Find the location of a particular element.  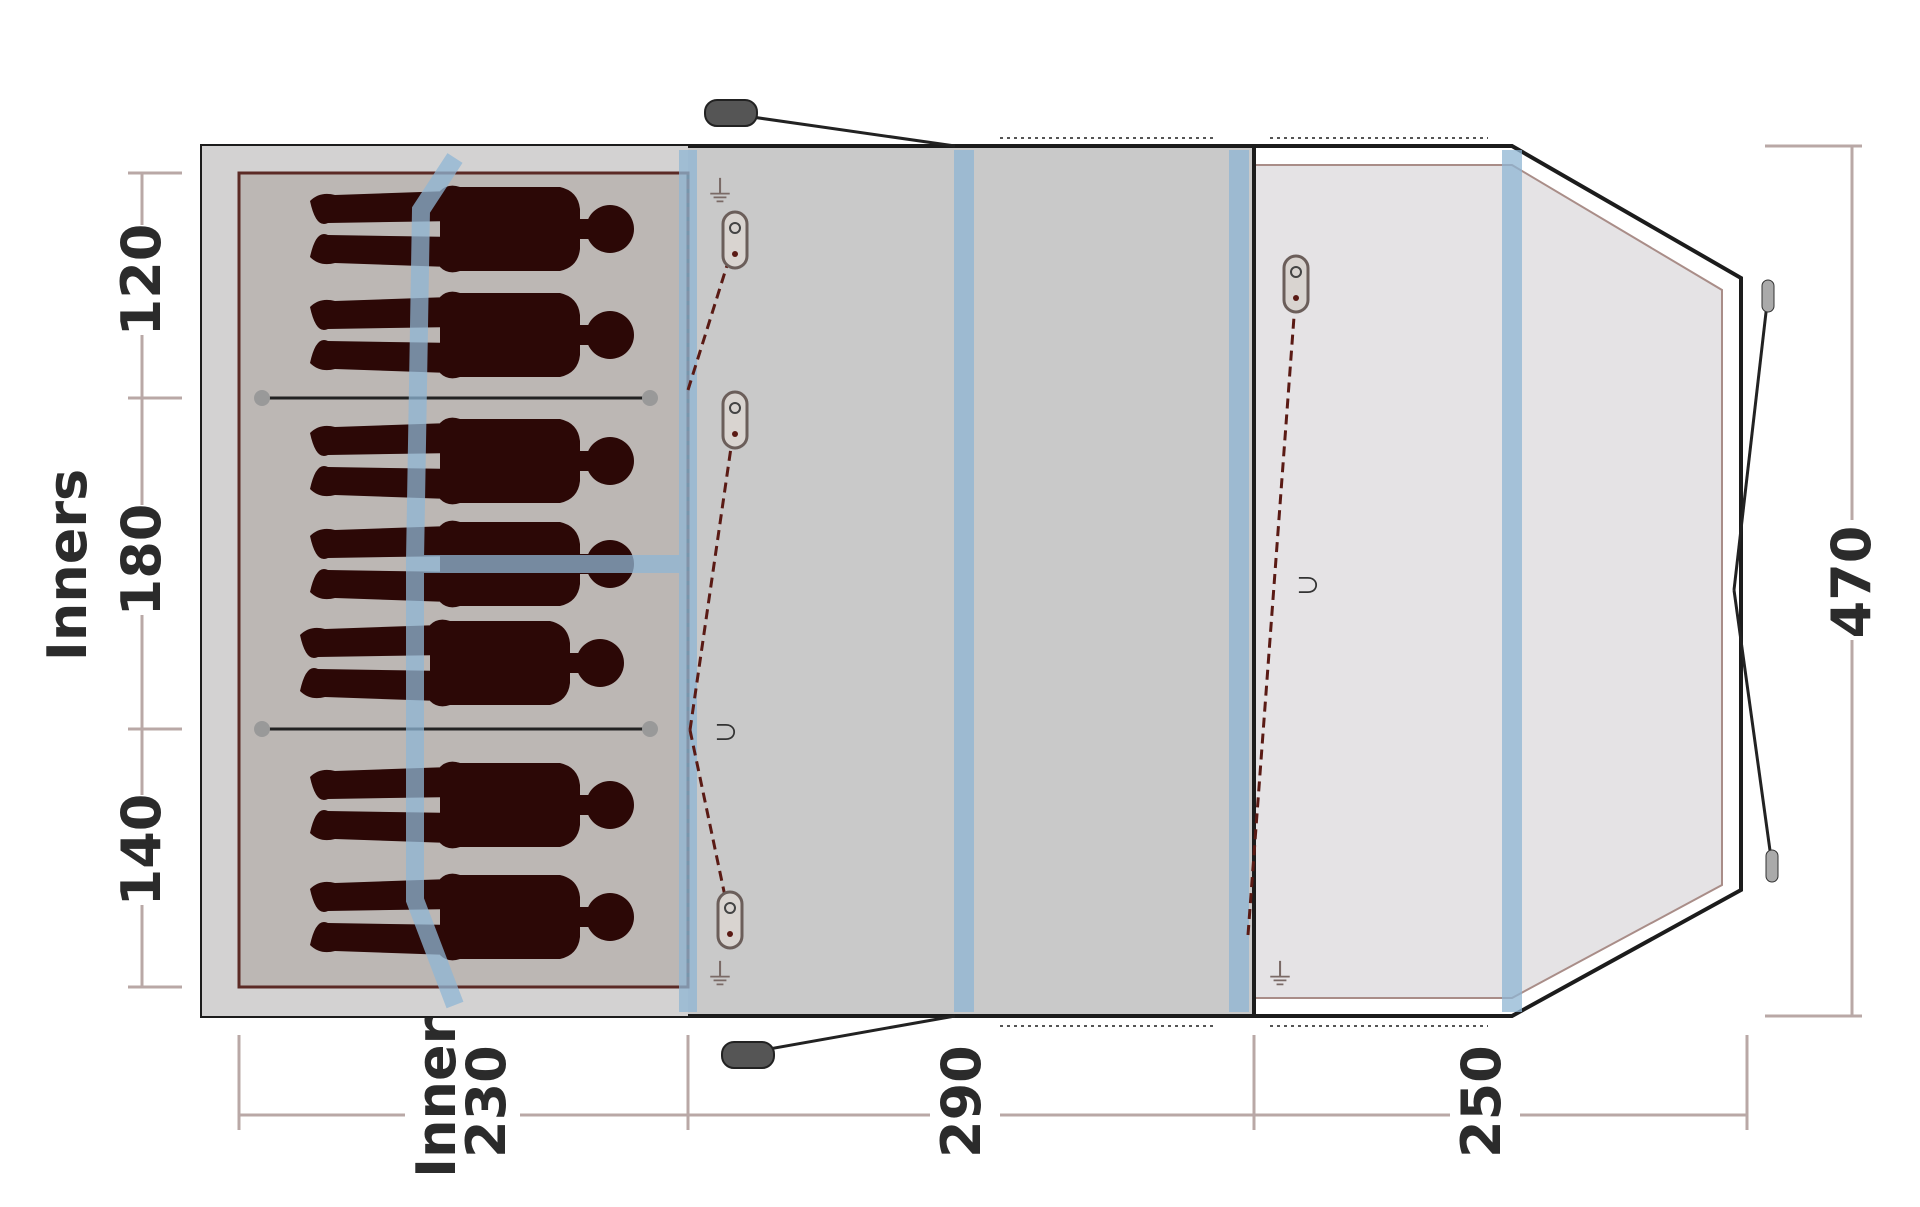

inner-width-dimensions is located at coordinates (148, 580).